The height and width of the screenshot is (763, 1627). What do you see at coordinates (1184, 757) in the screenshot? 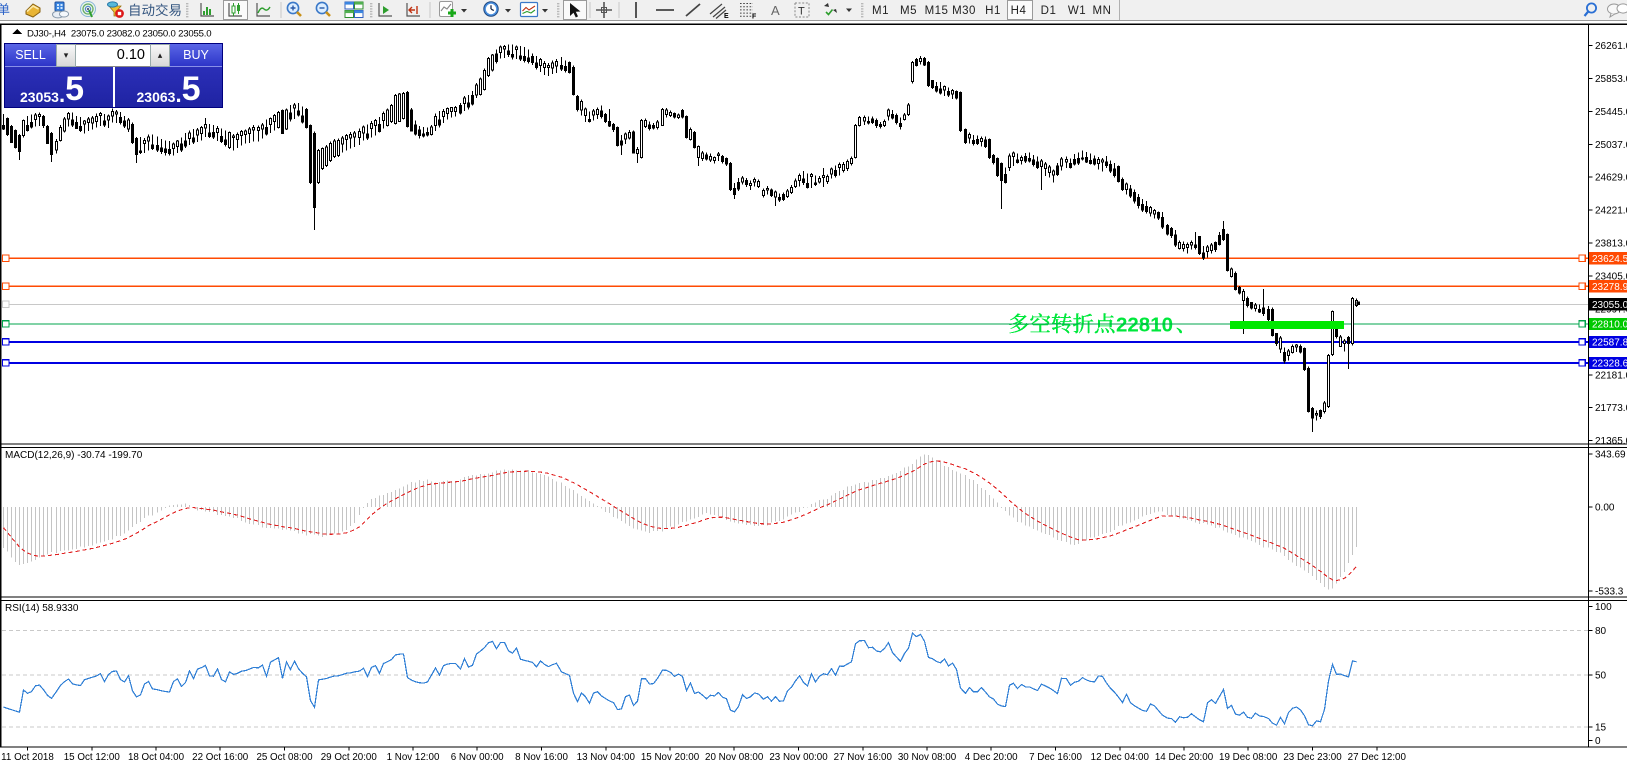
I see `svg-text: 14 Dec 20:00` at bounding box center [1184, 757].